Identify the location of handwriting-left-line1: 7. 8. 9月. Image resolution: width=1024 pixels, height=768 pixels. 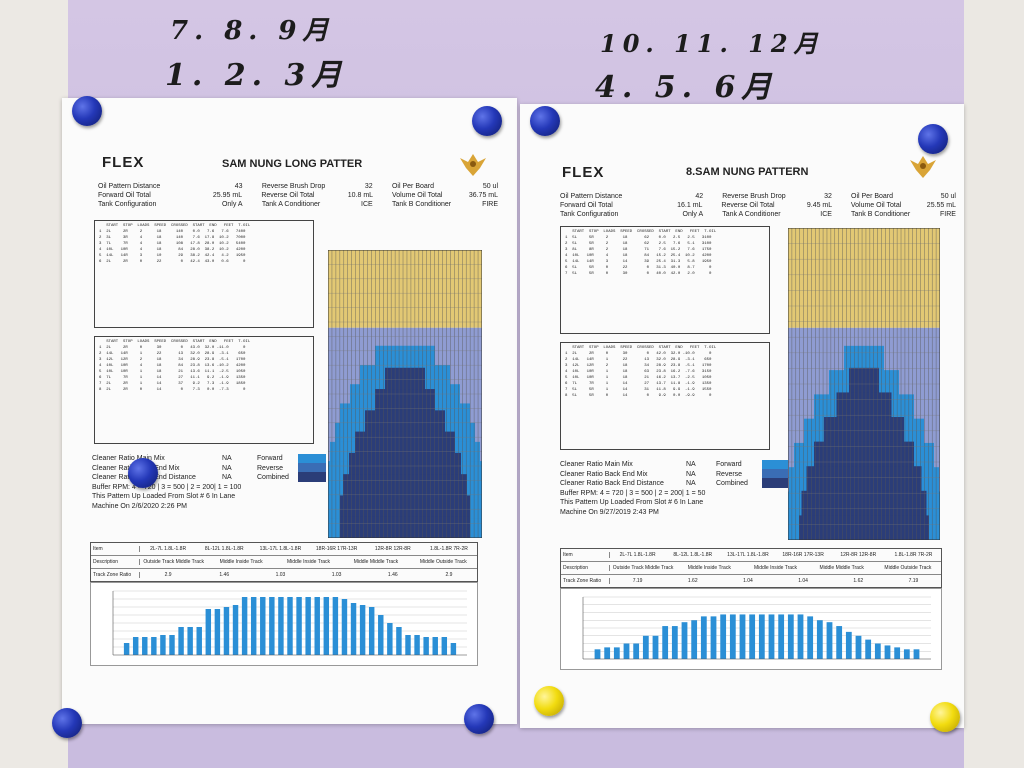
(252, 31).